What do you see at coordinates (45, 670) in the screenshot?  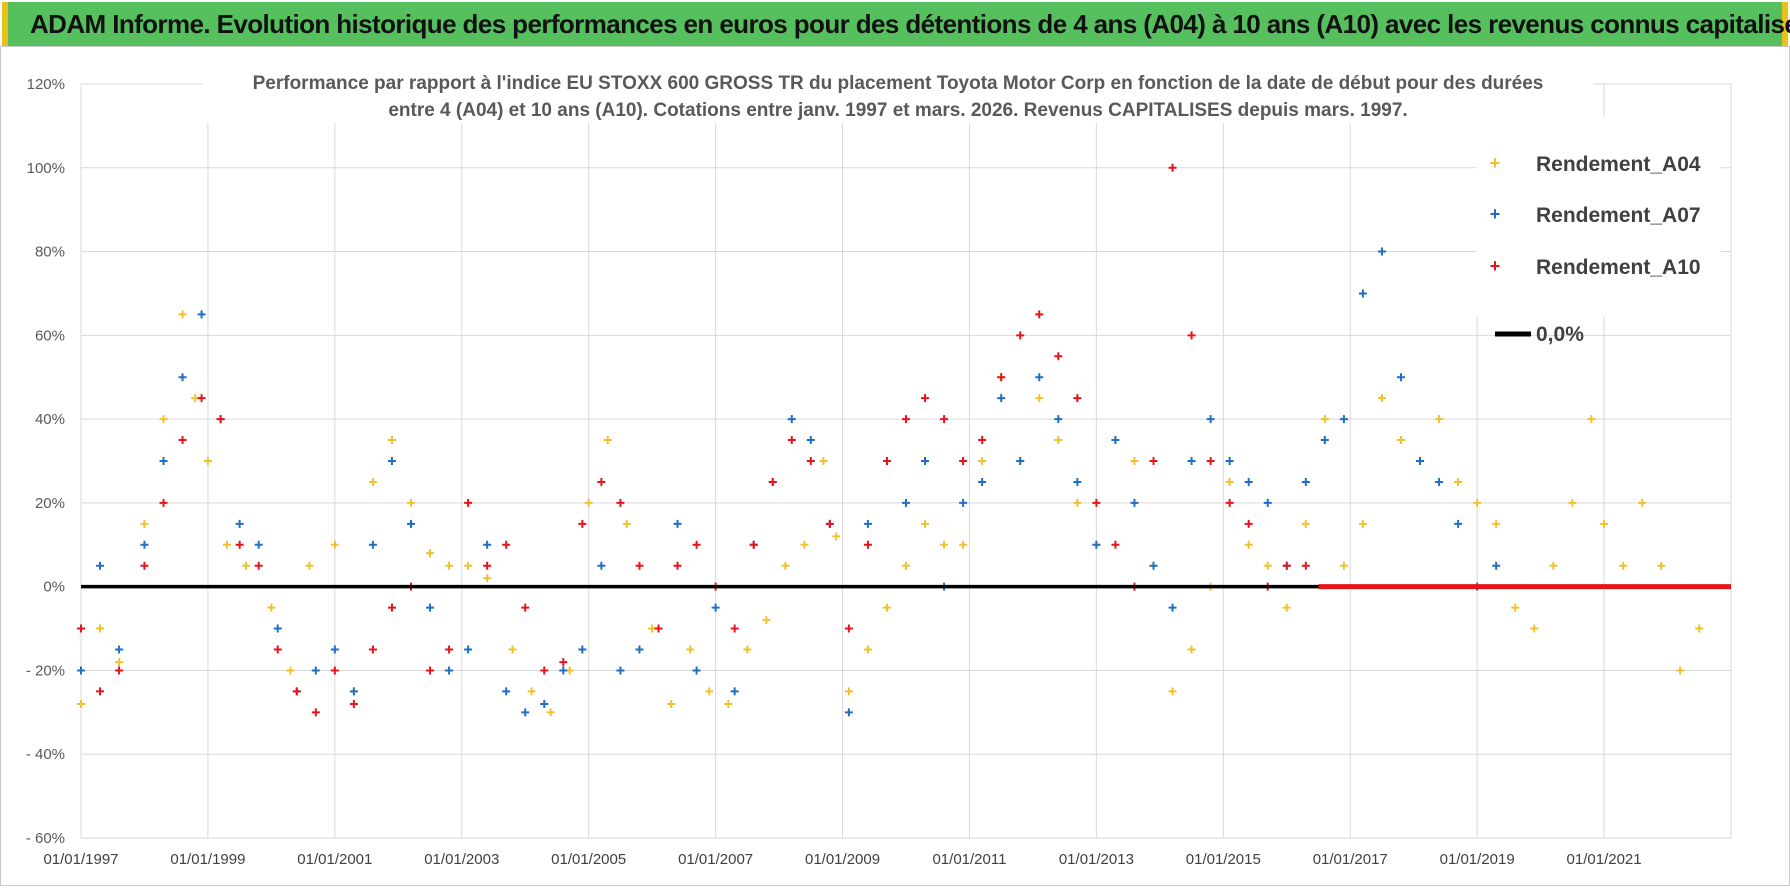 I see `y-tick-label: - 20%` at bounding box center [45, 670].